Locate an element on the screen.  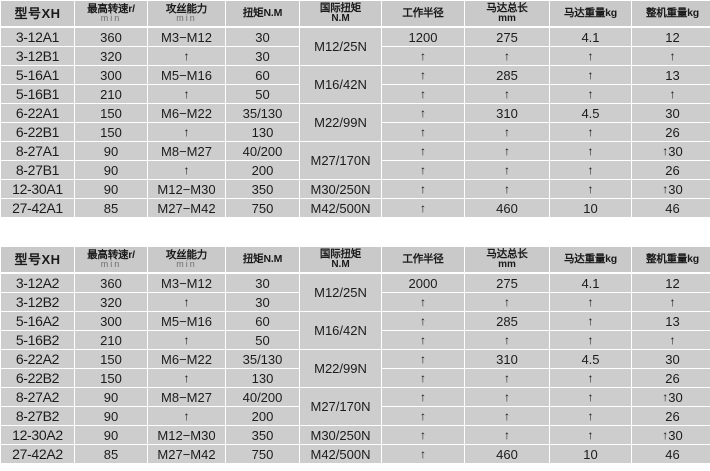
cell-torque: 750 is located at coordinates (262, 208).